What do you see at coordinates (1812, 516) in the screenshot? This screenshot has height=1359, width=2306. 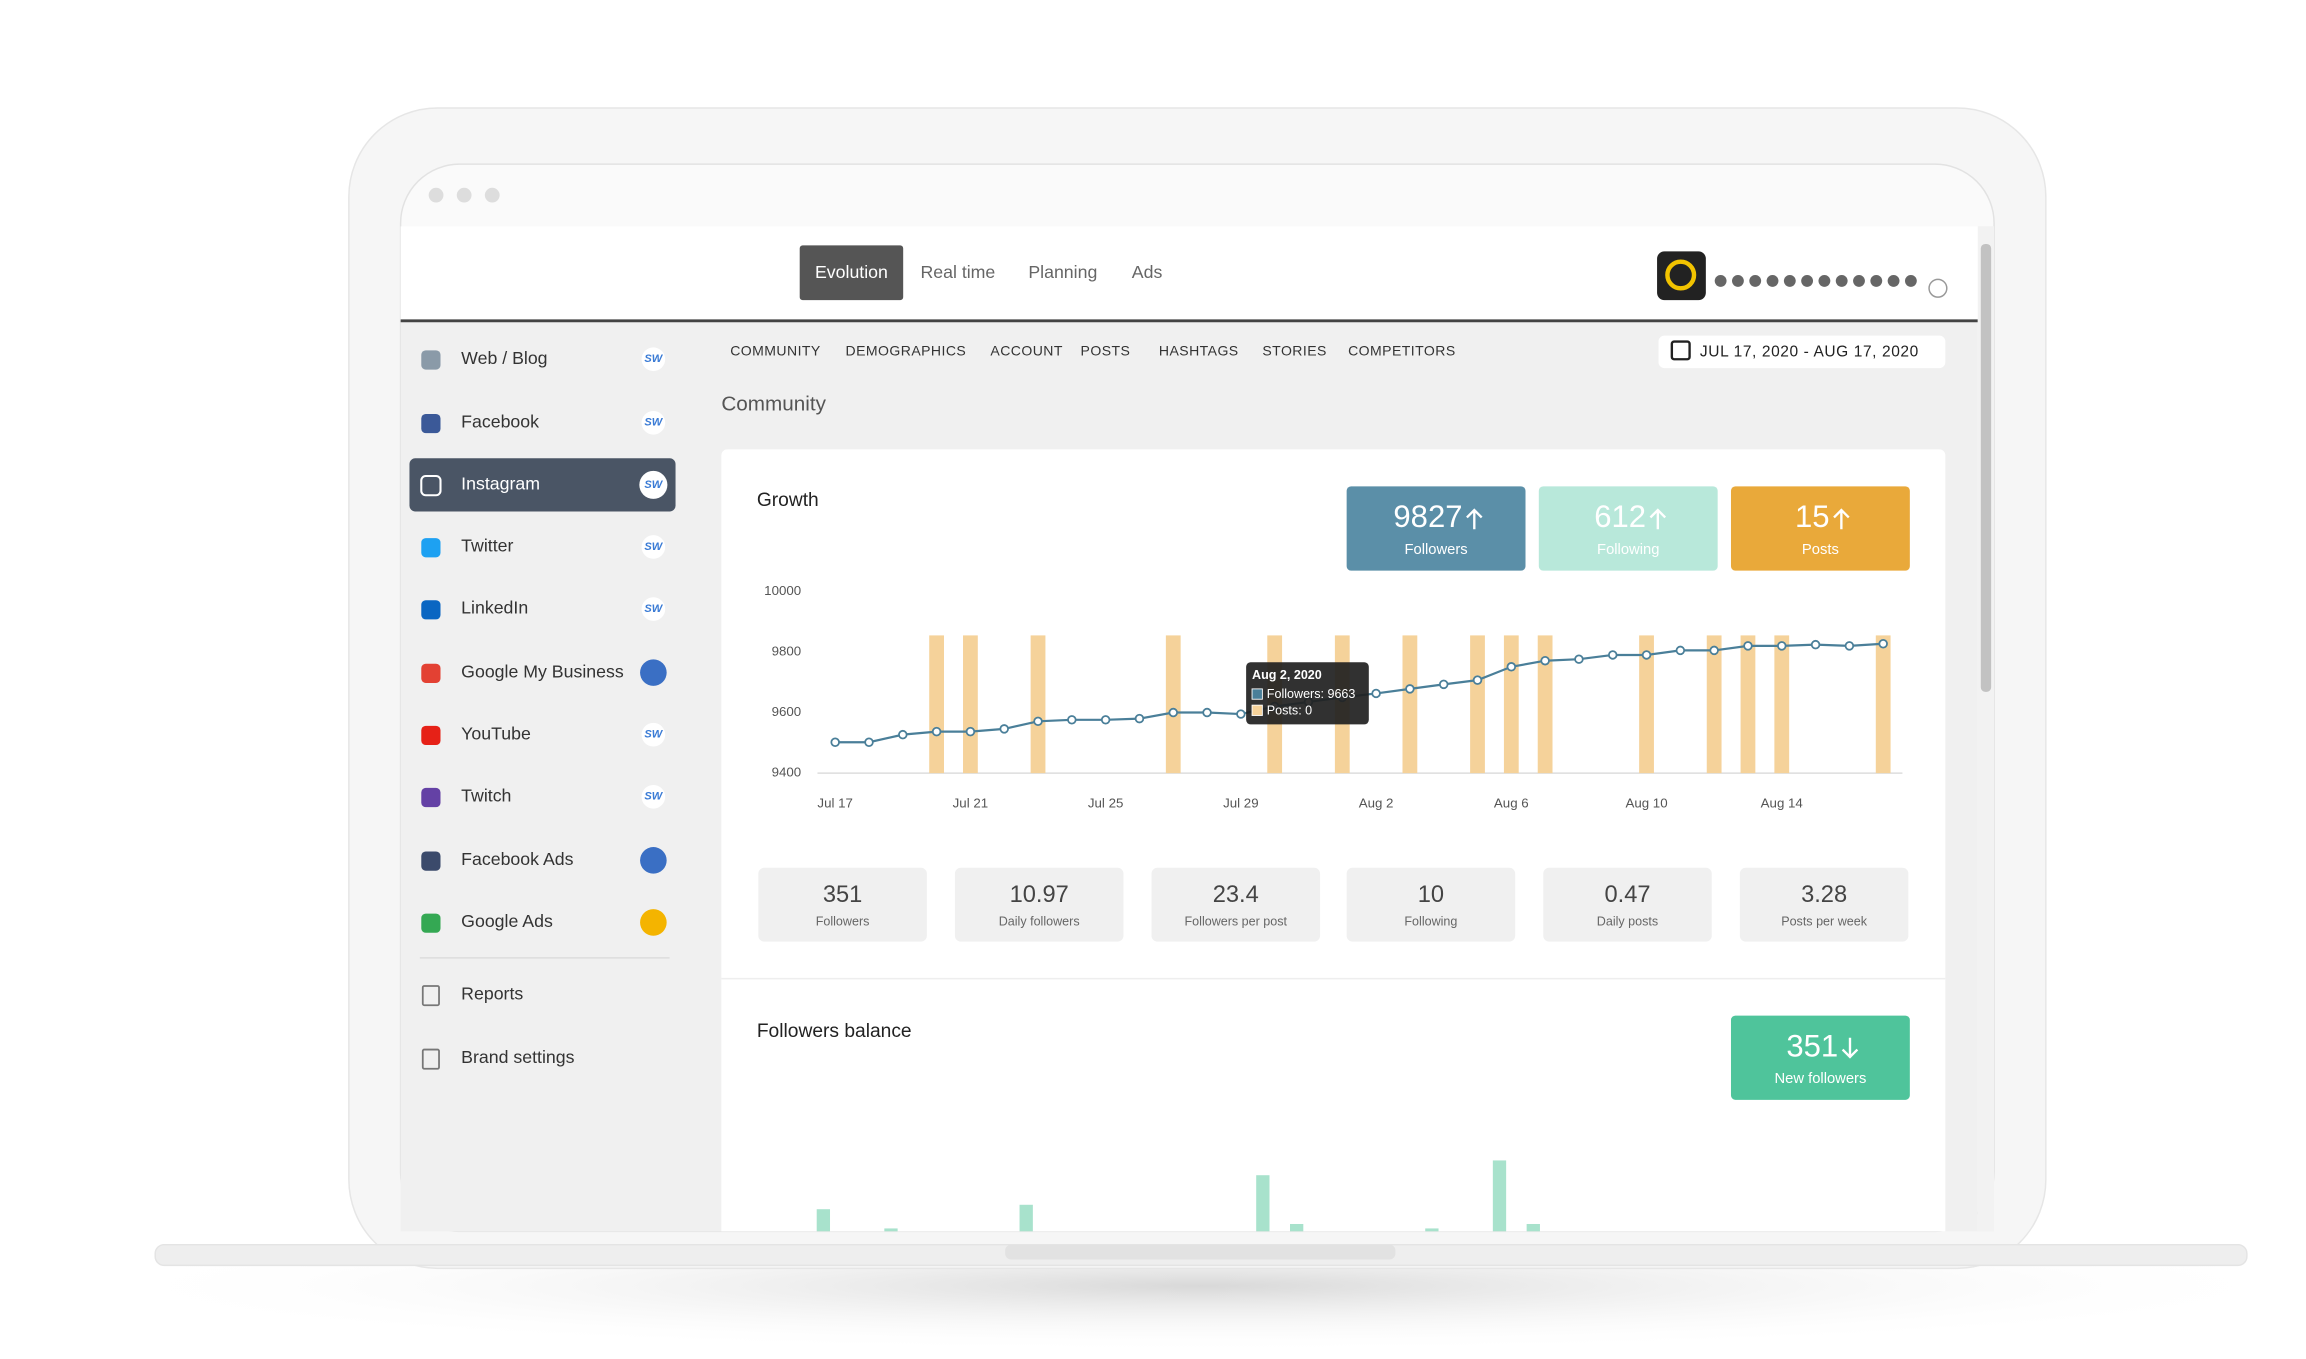 I see `kpi-value: 15` at bounding box center [1812, 516].